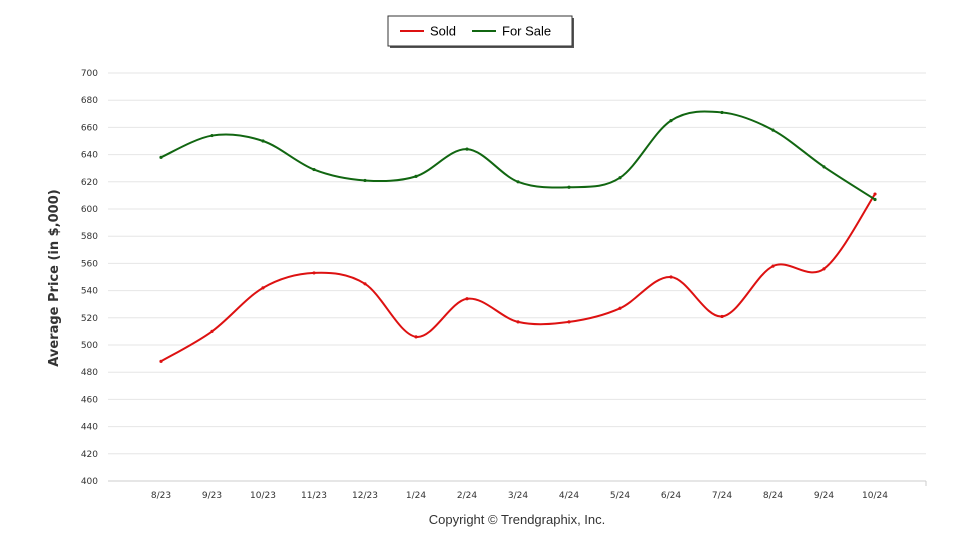 This screenshot has height=550, width=960. Describe the element at coordinates (773, 496) in the screenshot. I see `x-tick-label: 8/24` at that location.